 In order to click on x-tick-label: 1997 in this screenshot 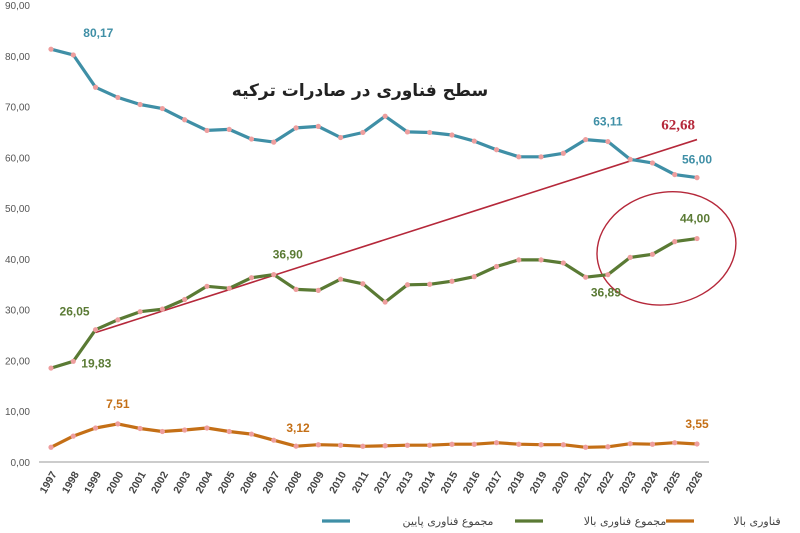, I will do `click(49, 482)`.